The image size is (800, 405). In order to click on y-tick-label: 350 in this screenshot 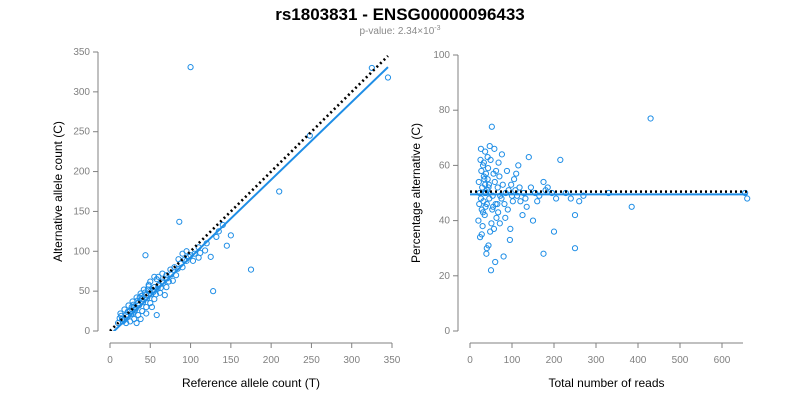, I will do `click(81, 52)`.